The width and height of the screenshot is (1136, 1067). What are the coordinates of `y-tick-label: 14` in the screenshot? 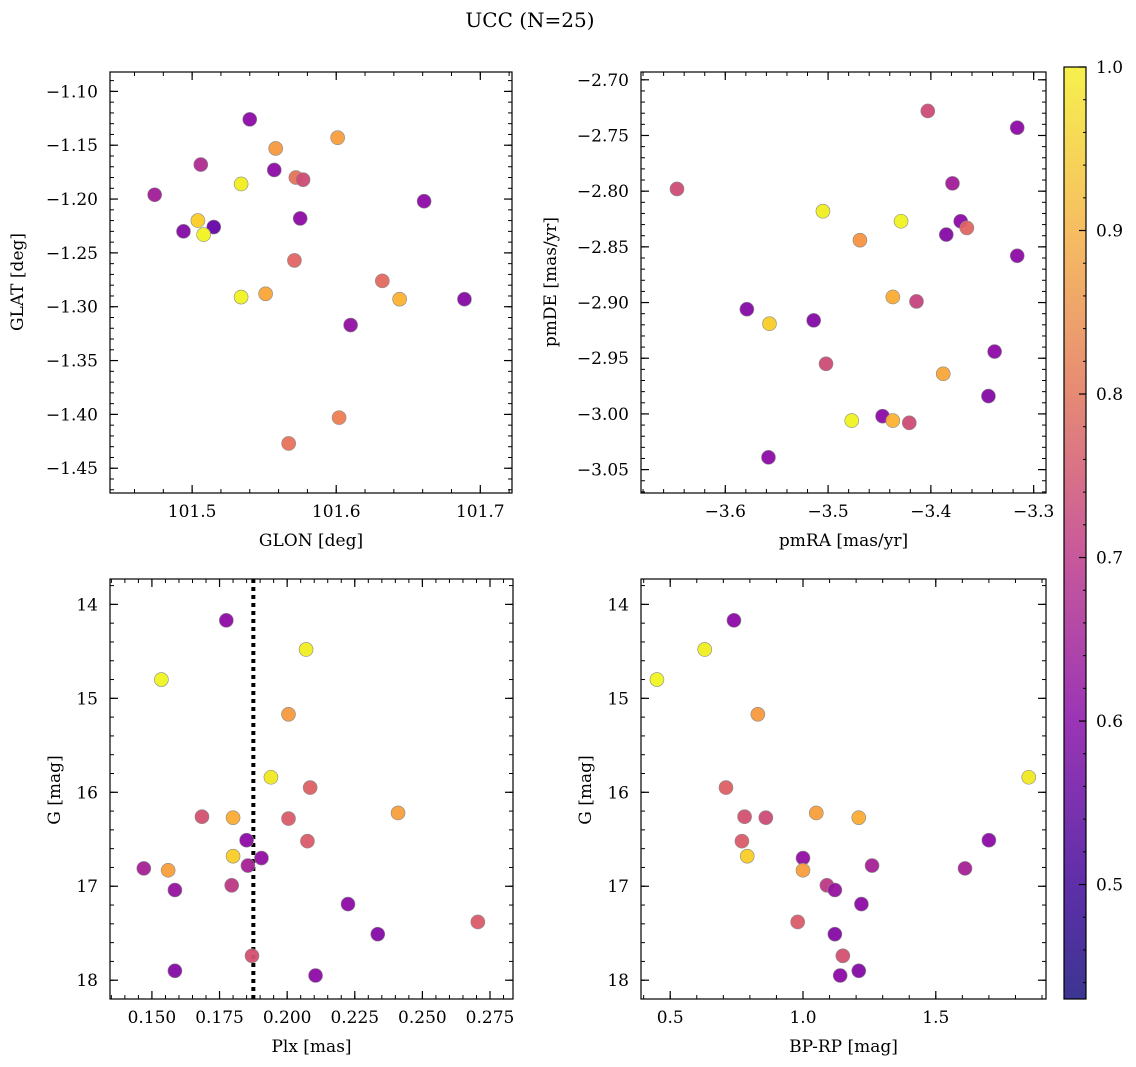 It's located at (618, 605).